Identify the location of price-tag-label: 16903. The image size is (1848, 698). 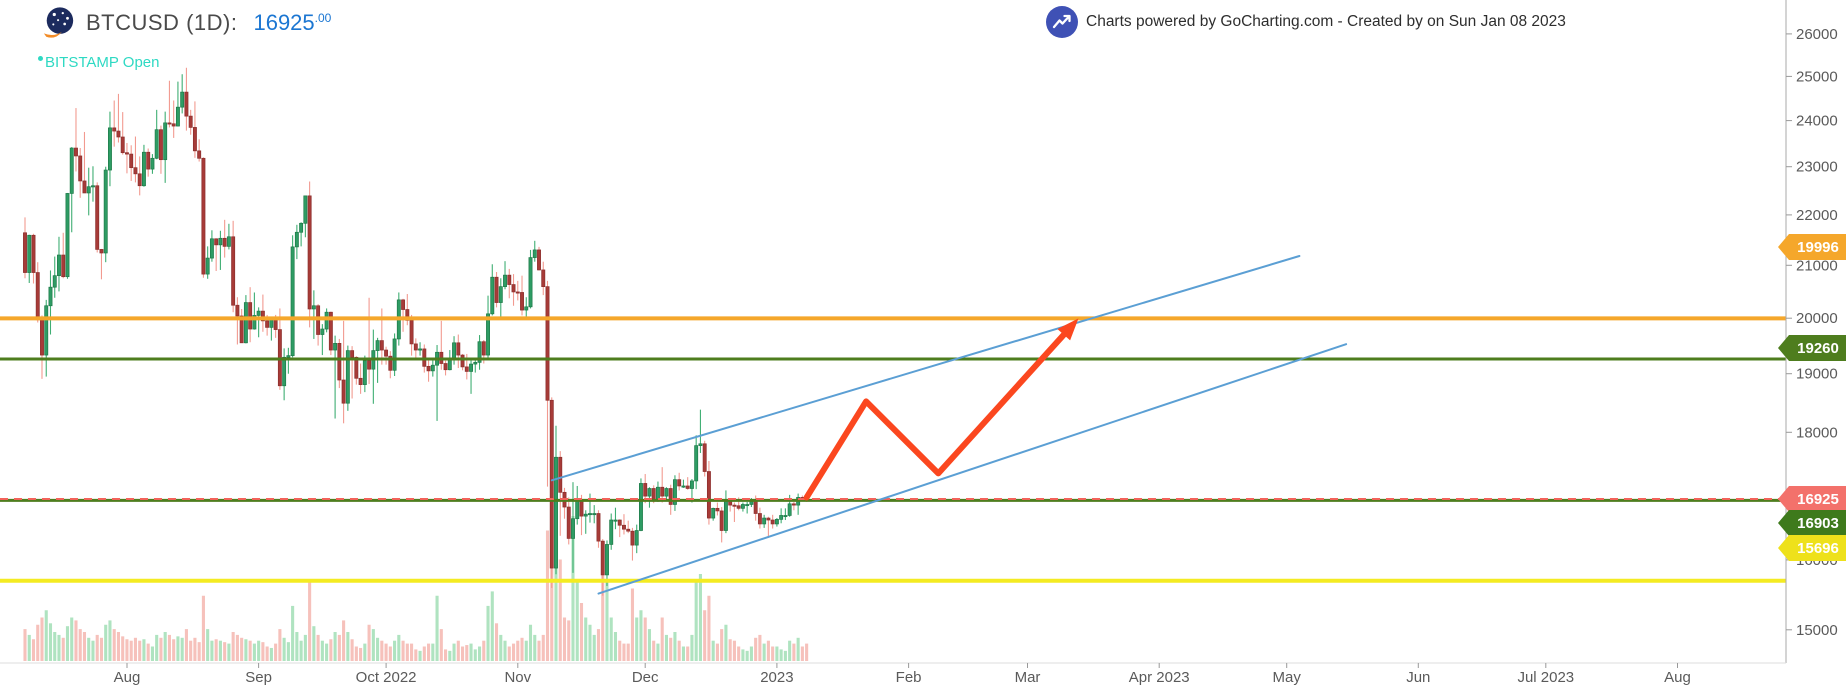
(1818, 523).